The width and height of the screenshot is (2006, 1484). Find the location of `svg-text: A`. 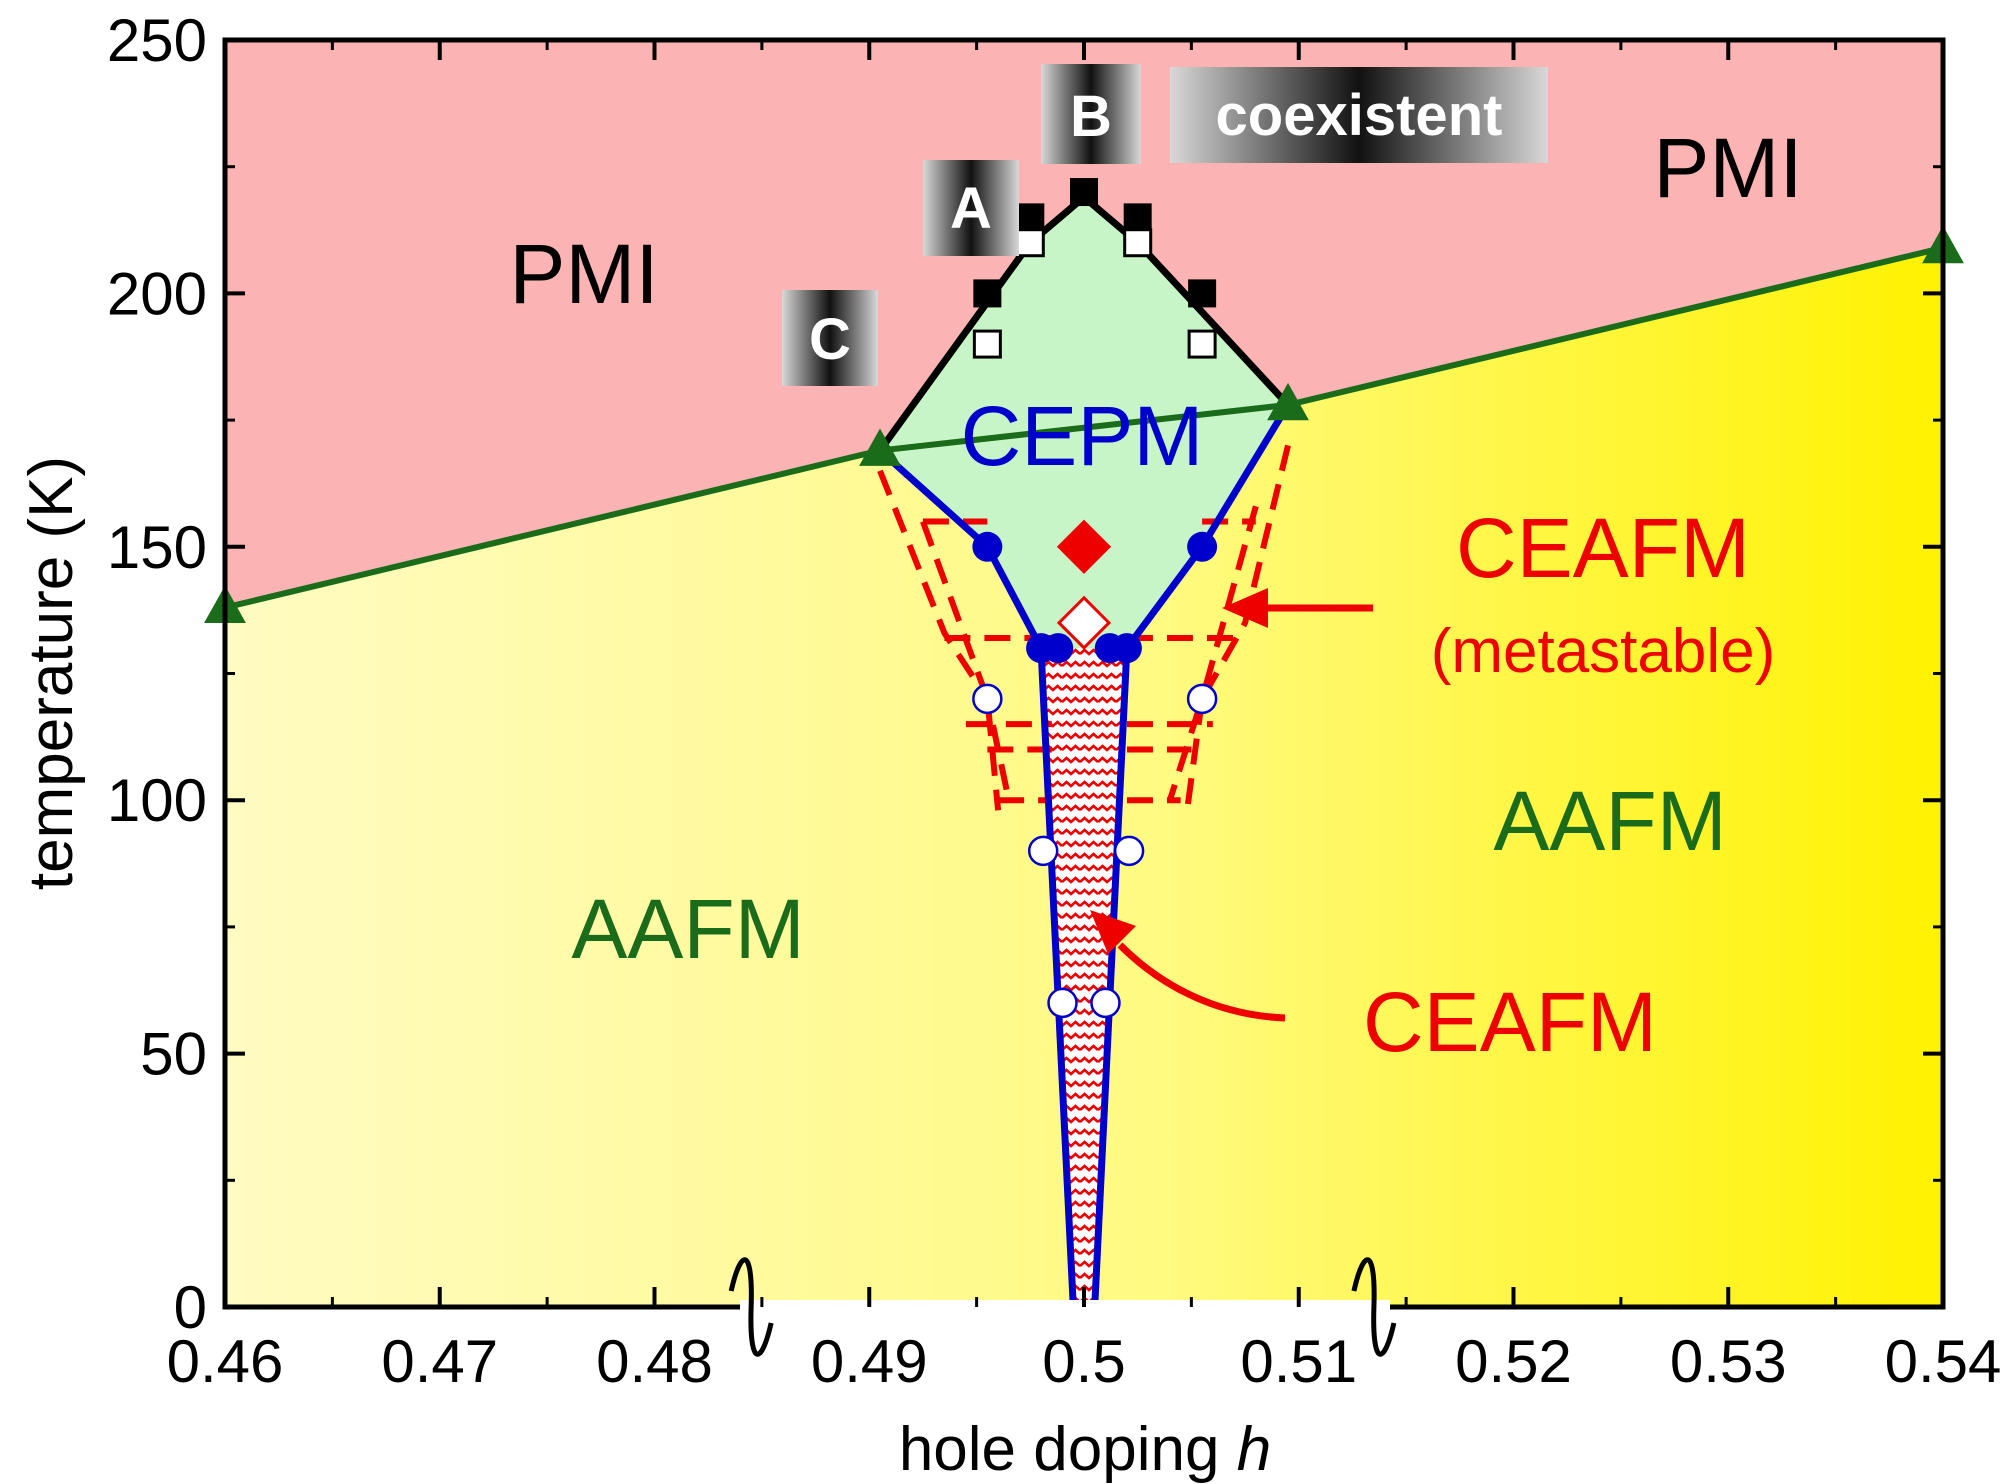

svg-text: A is located at coordinates (971, 208).